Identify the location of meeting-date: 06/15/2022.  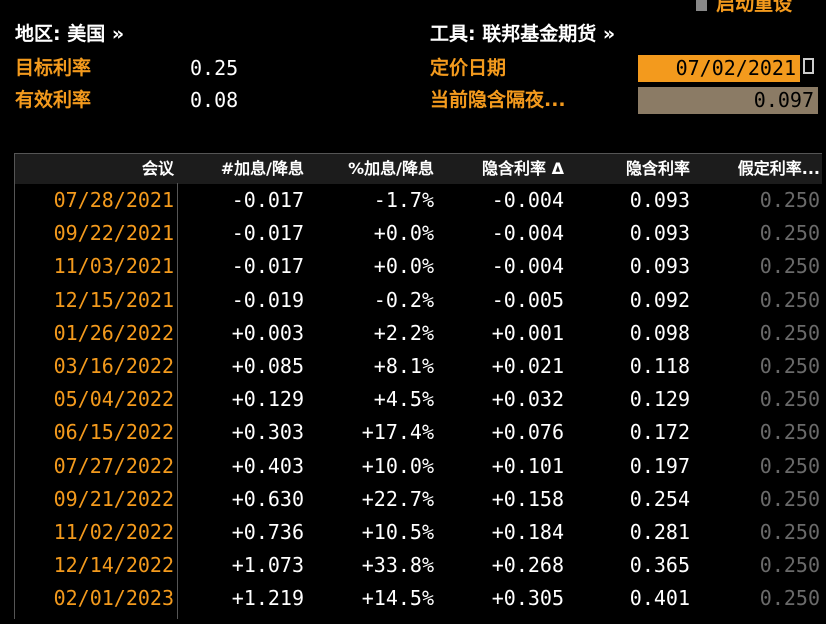
(113, 432).